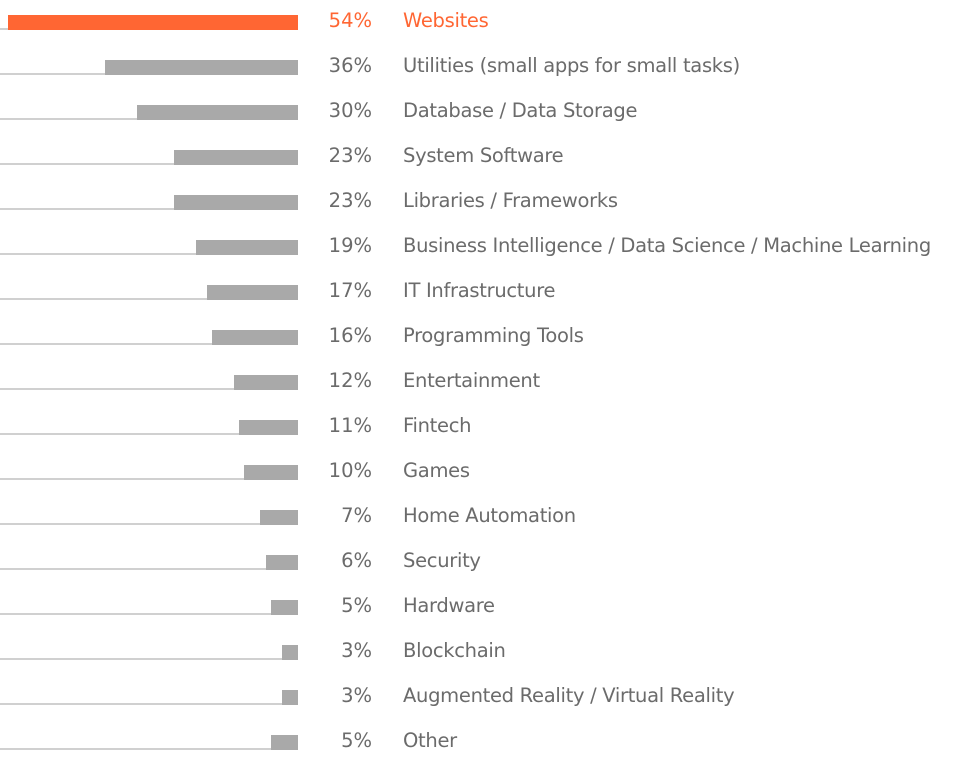 Image resolution: width=961 pixels, height=765 pixels. I want to click on chart-row: 17% IT Infrastructure, so click(480, 292).